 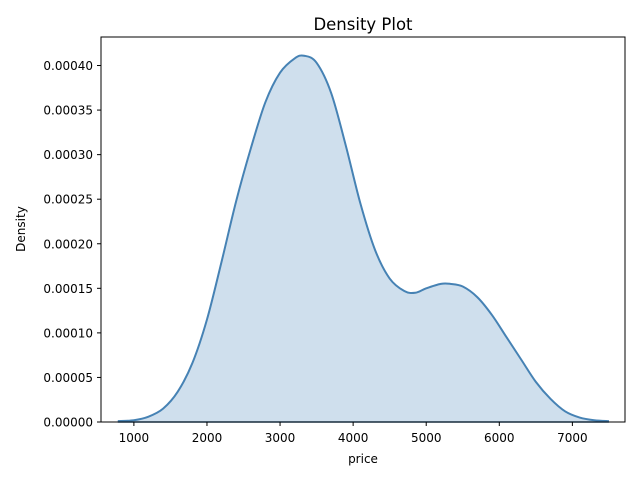 What do you see at coordinates (572, 438) in the screenshot?
I see `x-tick-label: 7000` at bounding box center [572, 438].